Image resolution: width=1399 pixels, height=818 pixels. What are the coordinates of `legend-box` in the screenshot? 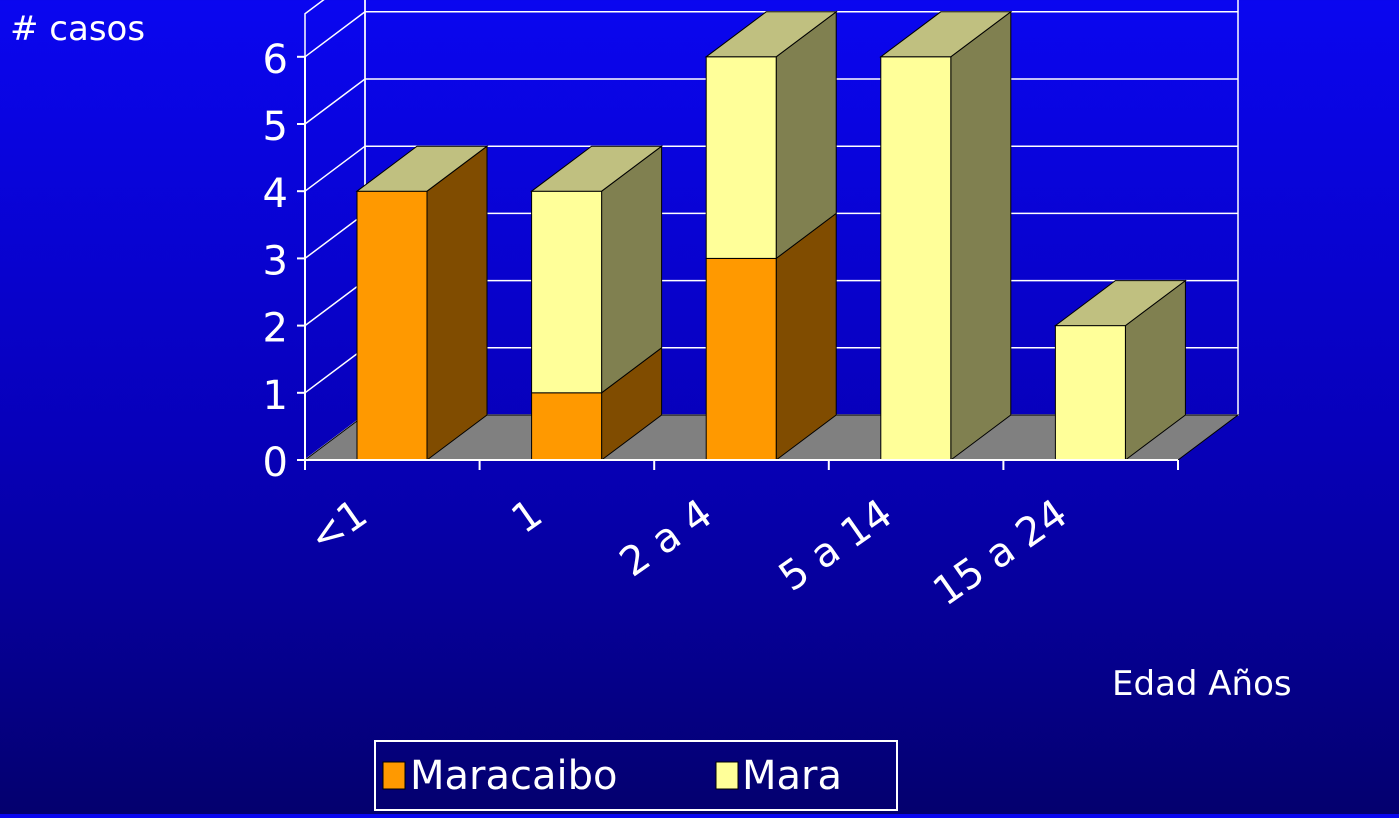 It's located at (636, 775).